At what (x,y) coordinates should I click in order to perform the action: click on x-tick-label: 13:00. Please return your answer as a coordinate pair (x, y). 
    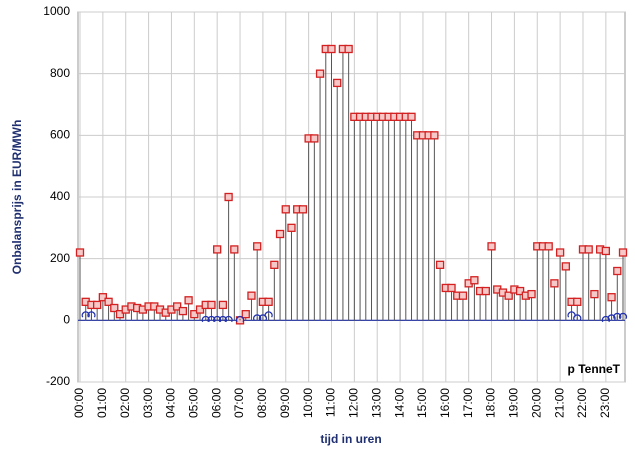
    Looking at the image, I should click on (376, 403).